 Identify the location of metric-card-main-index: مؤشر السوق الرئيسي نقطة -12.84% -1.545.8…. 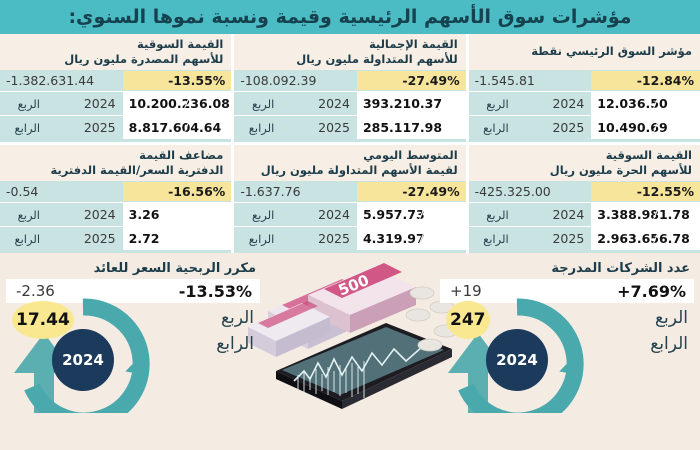
(584, 88).